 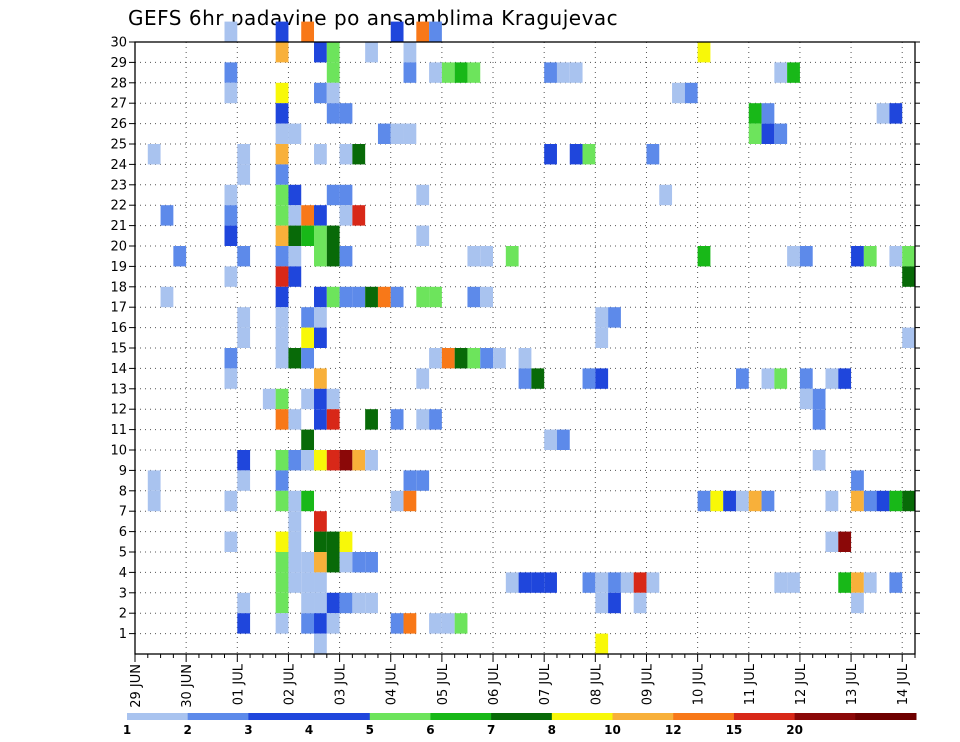 What do you see at coordinates (123, 573) in the screenshot?
I see `y-tick-label: 4` at bounding box center [123, 573].